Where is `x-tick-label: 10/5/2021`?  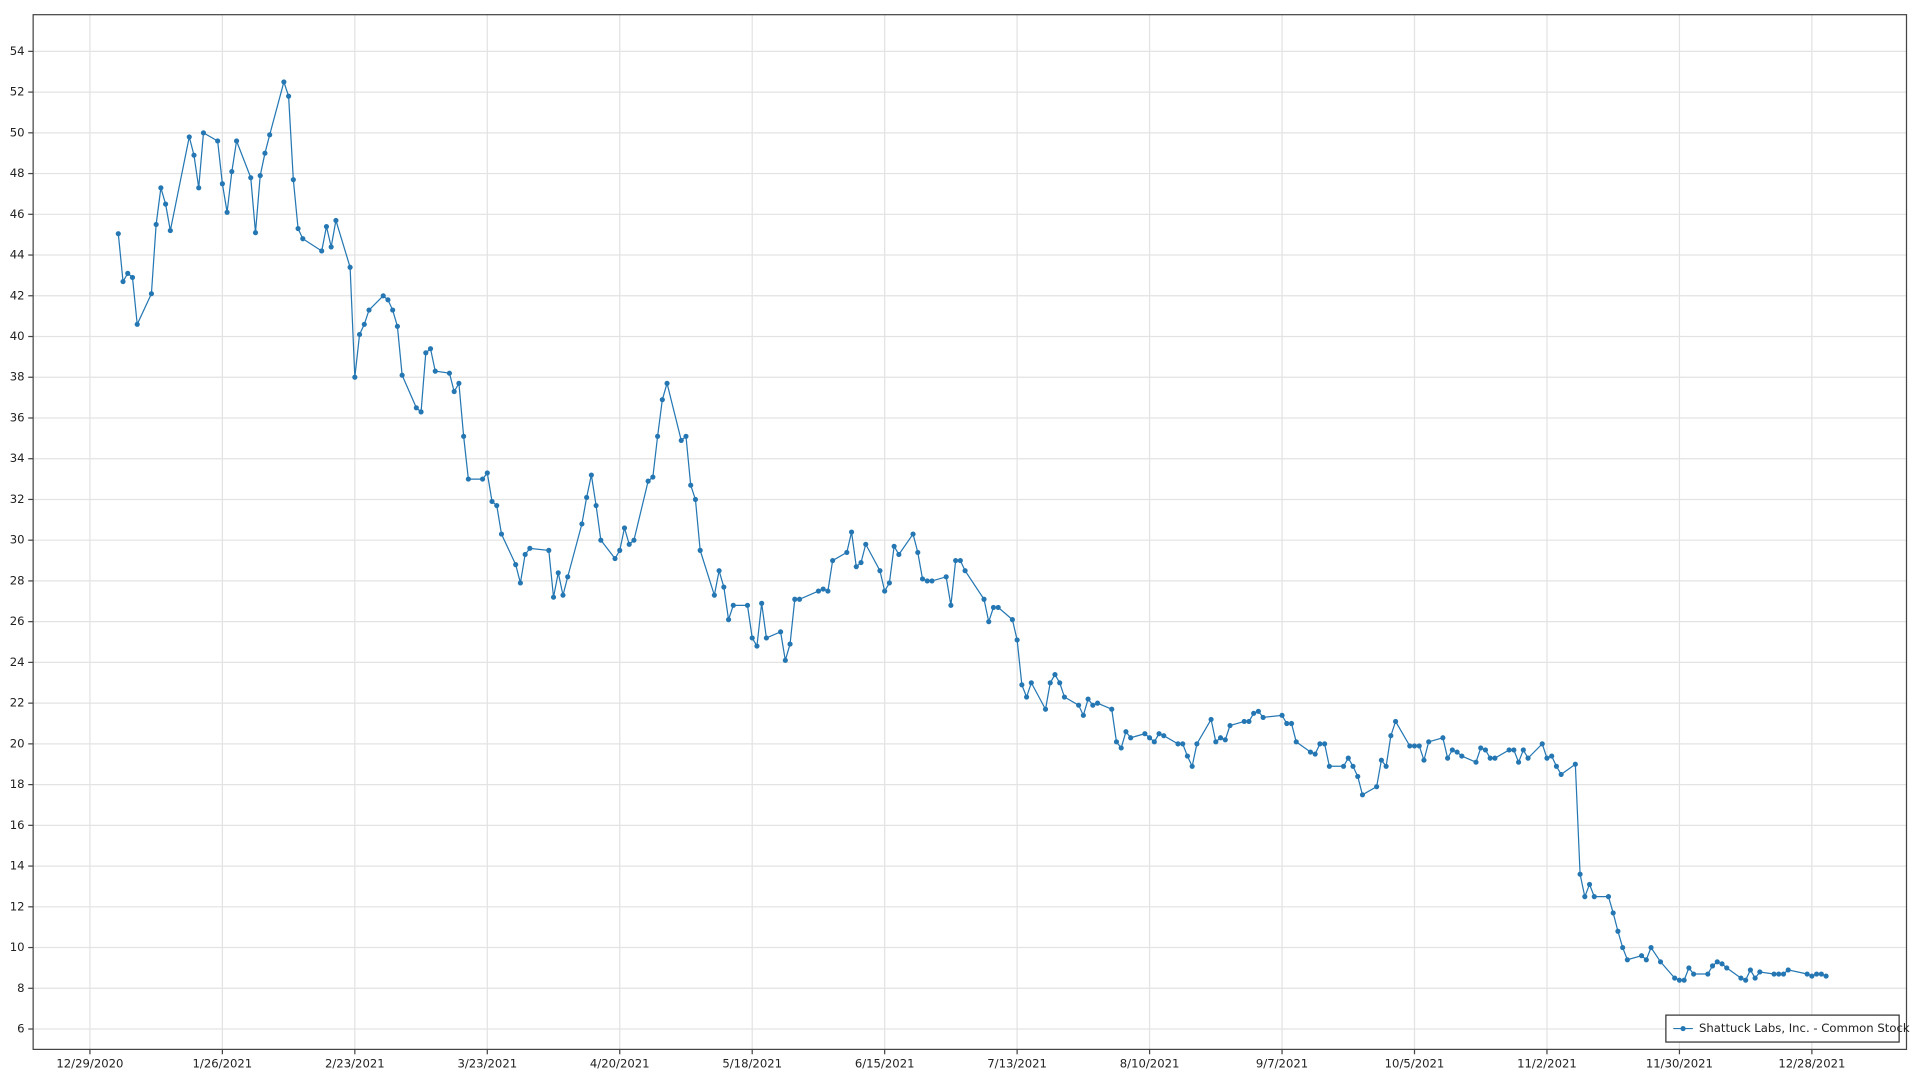
x-tick-label: 10/5/2021 is located at coordinates (1415, 1064).